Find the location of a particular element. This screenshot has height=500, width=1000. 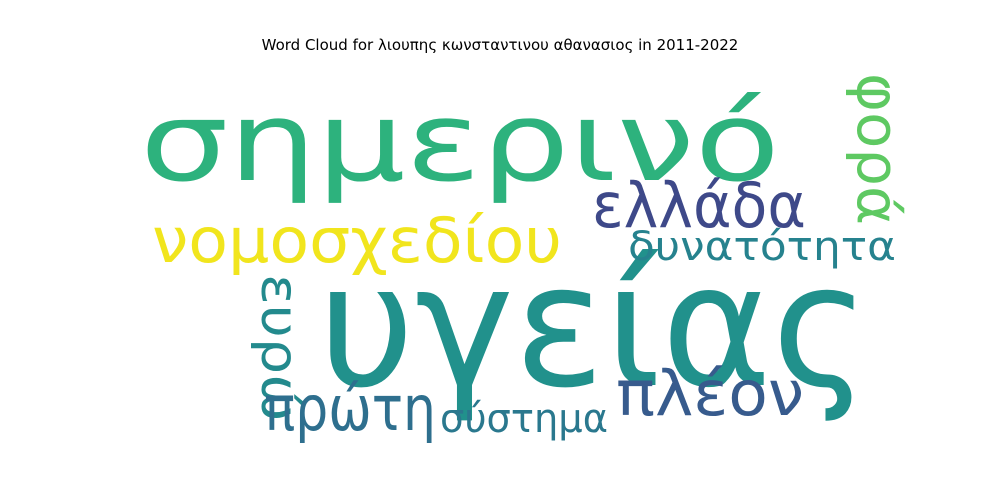

word-fora: φορά is located at coordinates (878, 149).